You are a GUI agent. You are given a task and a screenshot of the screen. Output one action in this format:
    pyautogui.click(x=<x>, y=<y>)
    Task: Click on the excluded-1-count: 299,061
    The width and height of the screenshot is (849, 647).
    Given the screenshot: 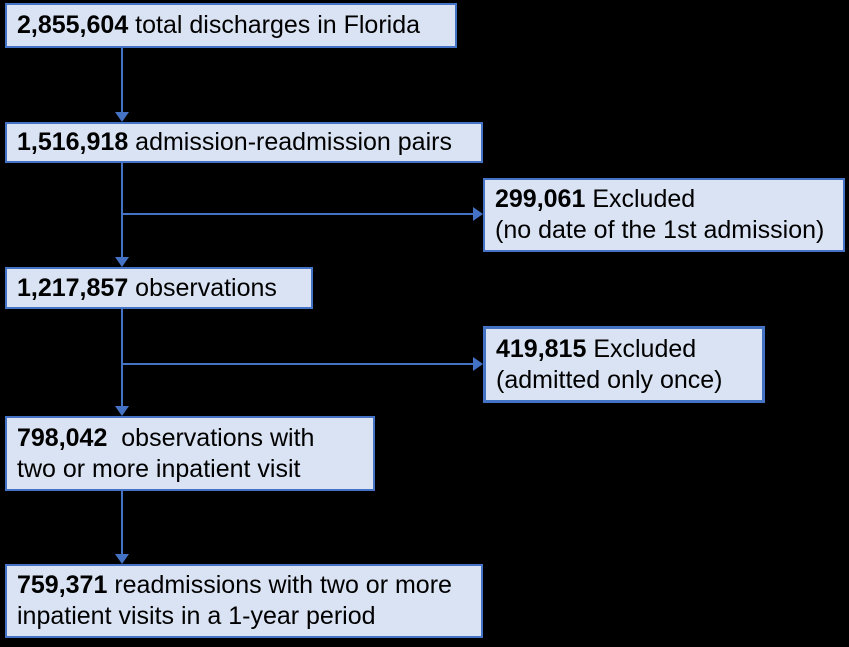 What is the action you would take?
    pyautogui.click(x=540, y=199)
    